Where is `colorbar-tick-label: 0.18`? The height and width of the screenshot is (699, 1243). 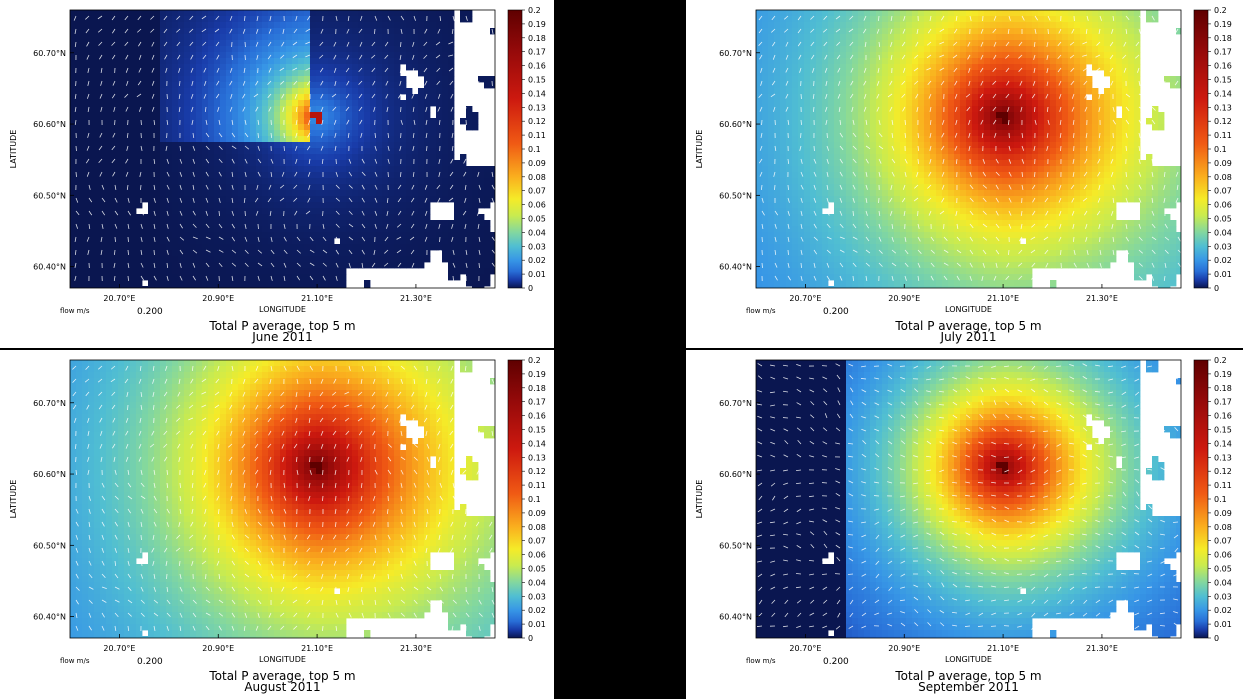
colorbar-tick-label: 0.18 is located at coordinates (537, 388).